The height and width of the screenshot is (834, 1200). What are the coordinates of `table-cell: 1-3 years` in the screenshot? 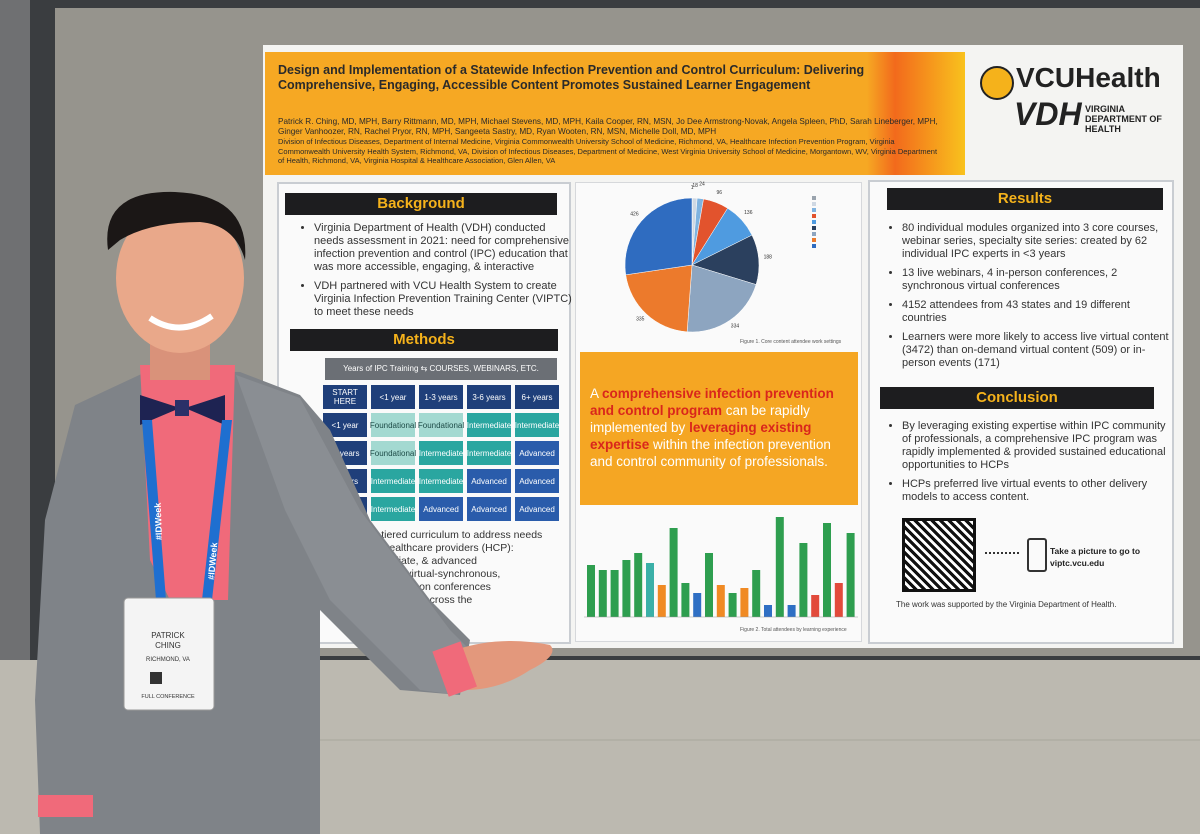 It's located at (441, 397).